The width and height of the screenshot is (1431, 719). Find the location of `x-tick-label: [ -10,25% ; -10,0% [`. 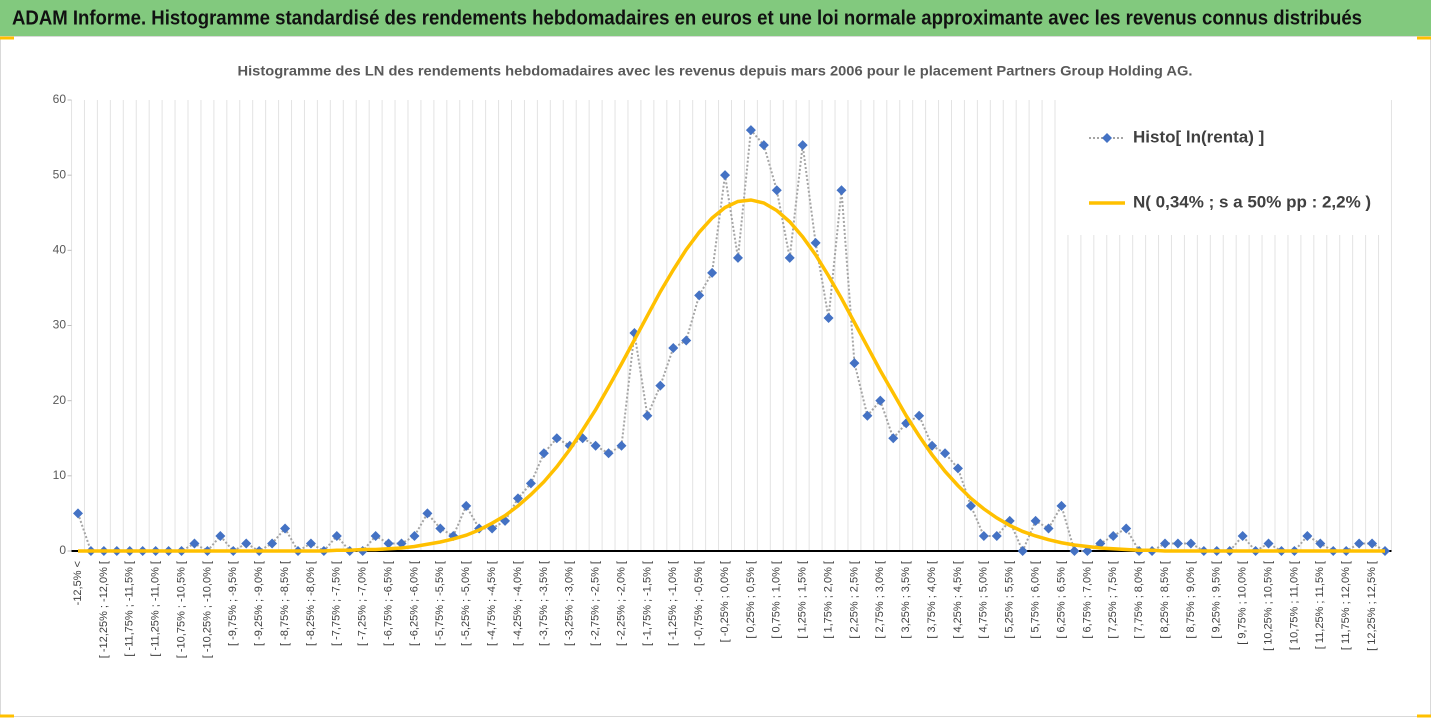

x-tick-label: [ -10,25% ; -10,0% [ is located at coordinates (207, 609).